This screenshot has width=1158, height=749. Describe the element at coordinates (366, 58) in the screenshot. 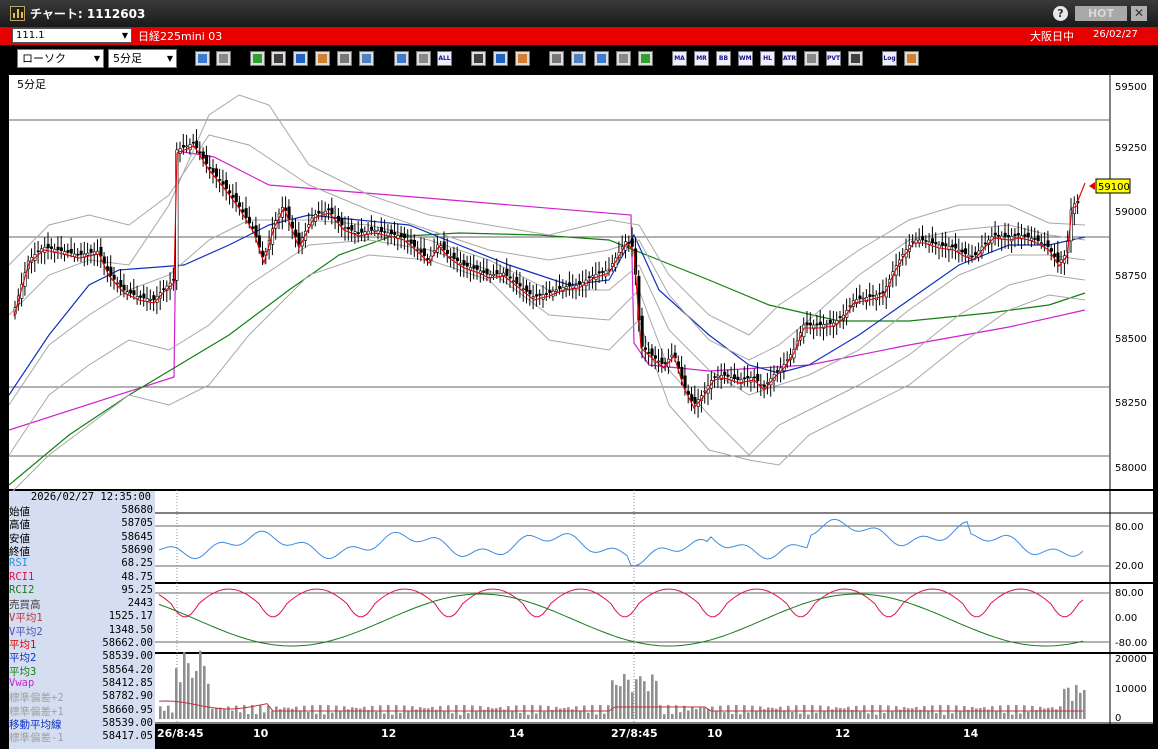

I see `delete-icon` at that location.